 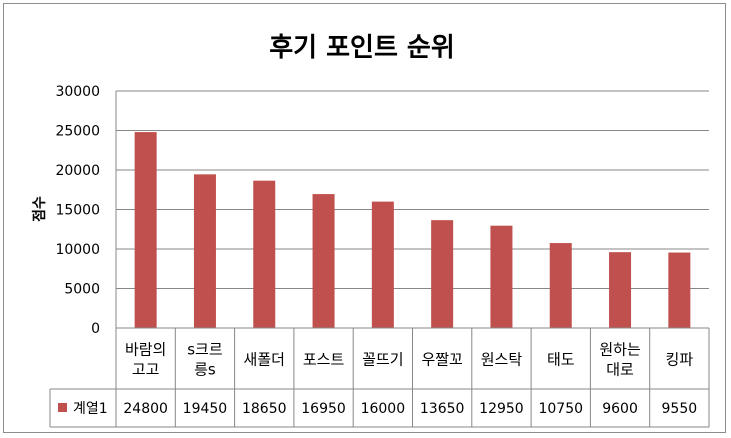 What do you see at coordinates (383, 409) in the screenshot?
I see `data-label: 16000` at bounding box center [383, 409].